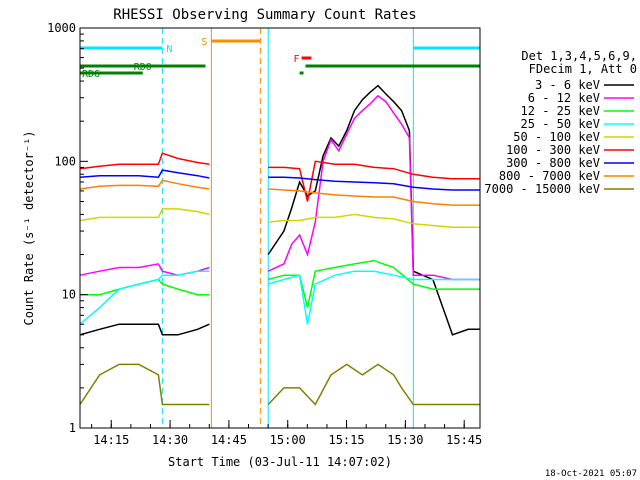 The width and height of the screenshot is (640, 480). I want to click on flag-label-rd0: RD0, so click(143, 67).